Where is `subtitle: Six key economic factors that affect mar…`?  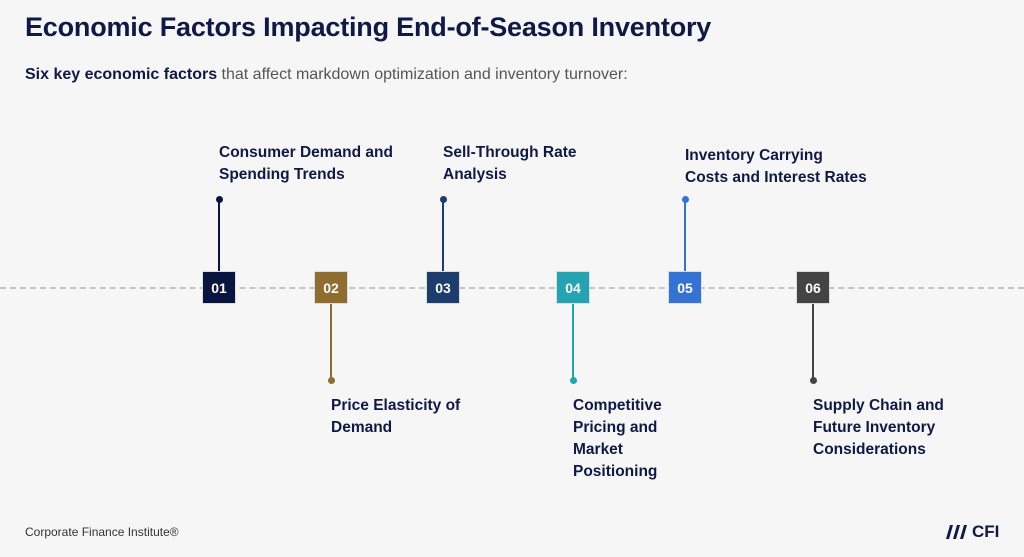 subtitle: Six key economic factors that affect mar… is located at coordinates (326, 75).